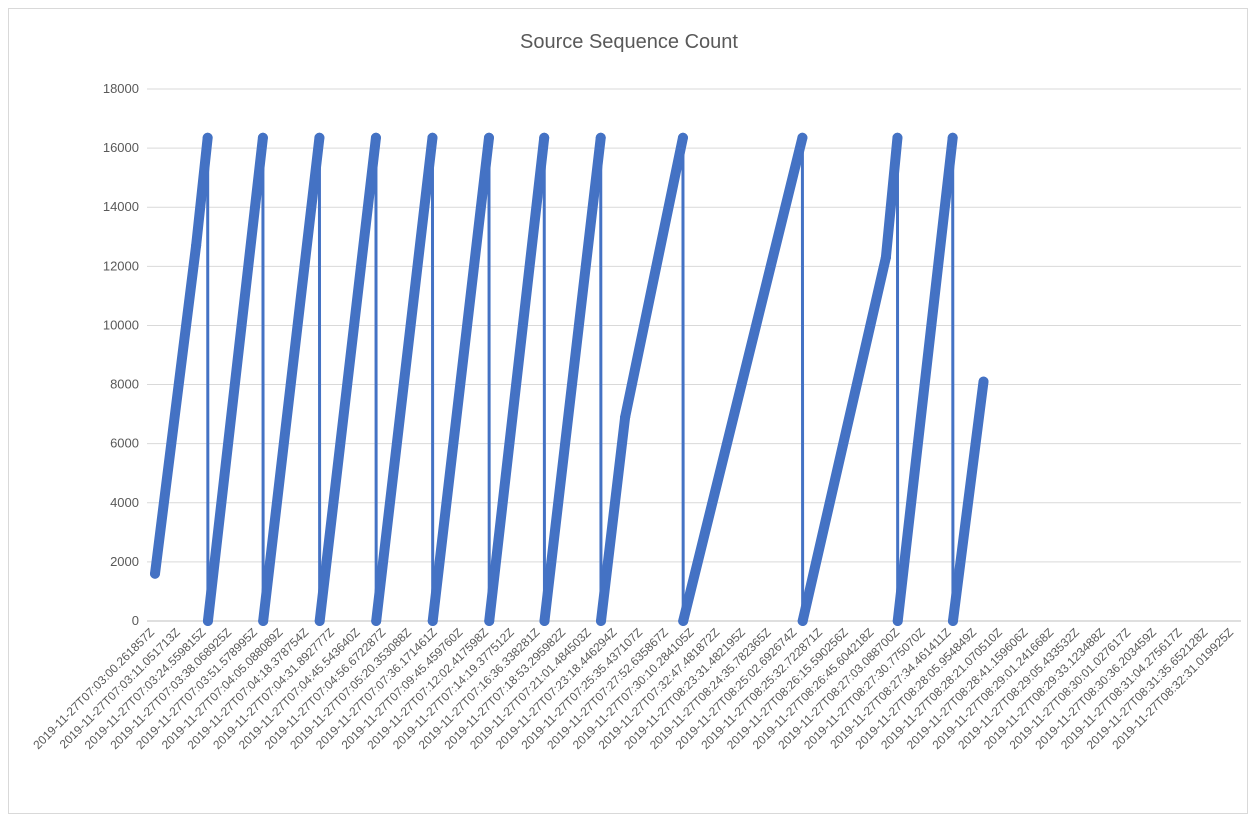  Describe the element at coordinates (135, 620) in the screenshot. I see `y-tick-label: 0` at that location.